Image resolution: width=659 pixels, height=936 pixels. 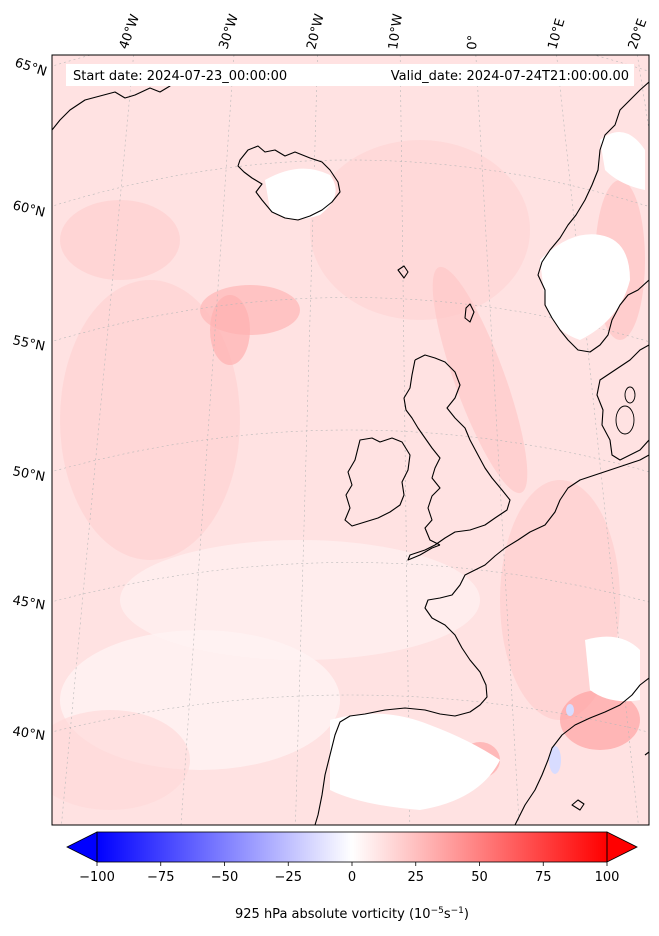 What do you see at coordinates (479, 877) in the screenshot?
I see `colorbar-tick-label: 50` at bounding box center [479, 877].